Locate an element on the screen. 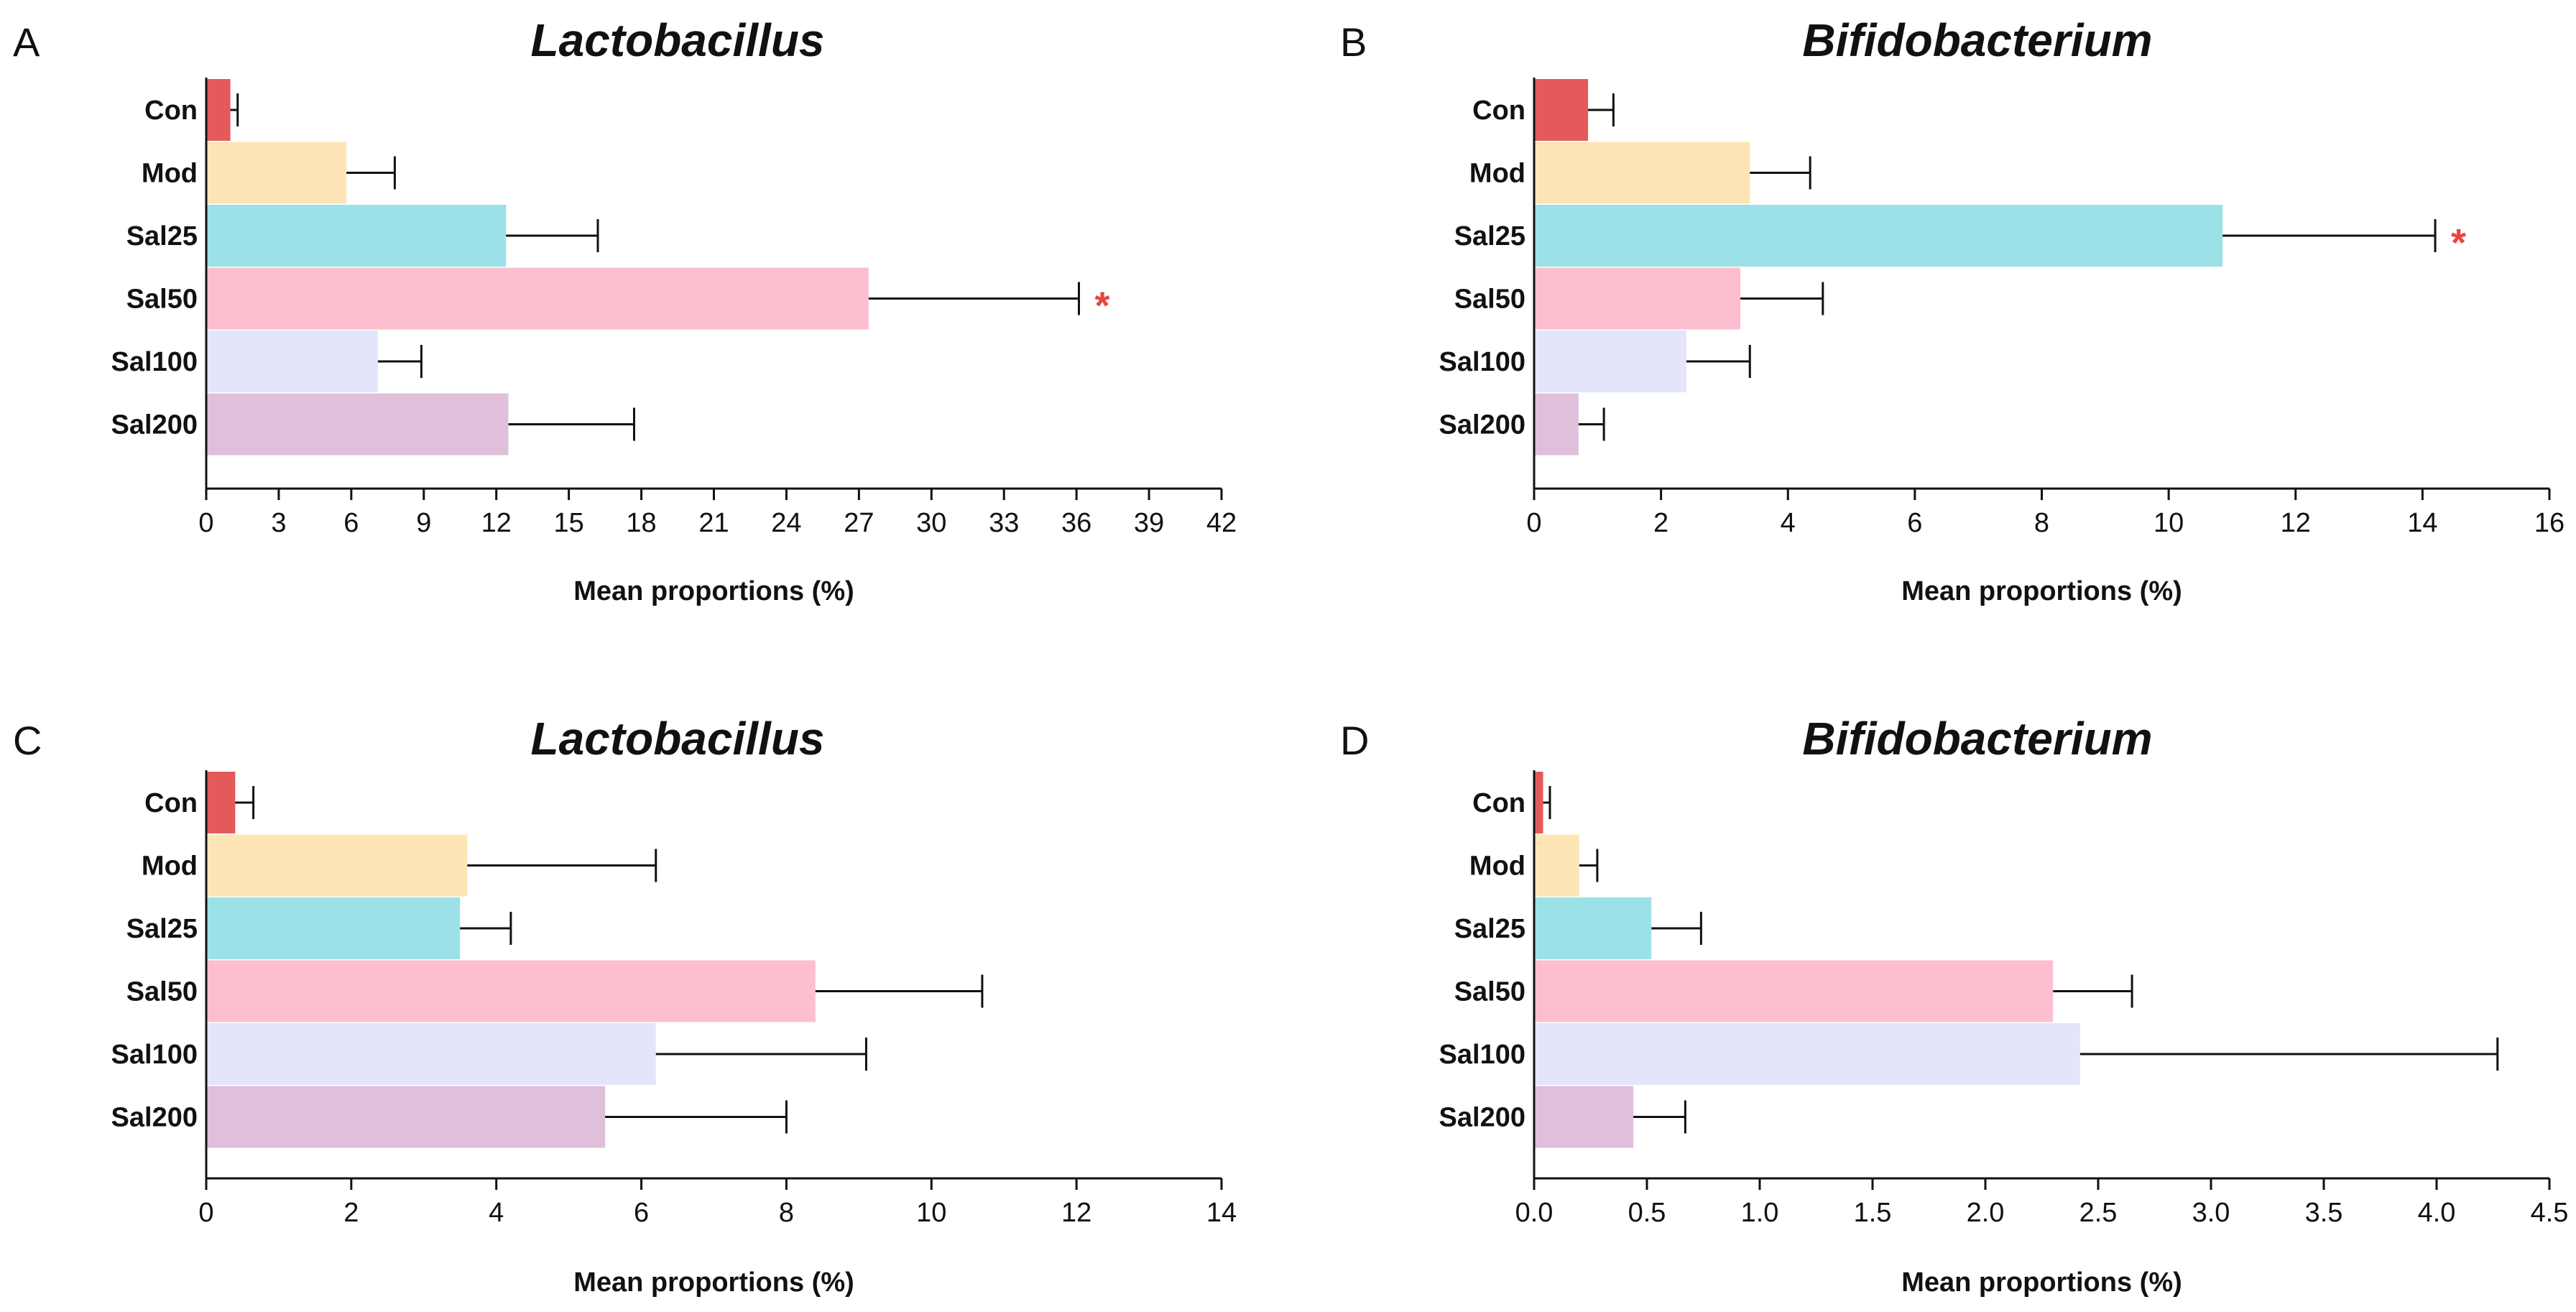  panel-letter: D is located at coordinates (1355, 741).